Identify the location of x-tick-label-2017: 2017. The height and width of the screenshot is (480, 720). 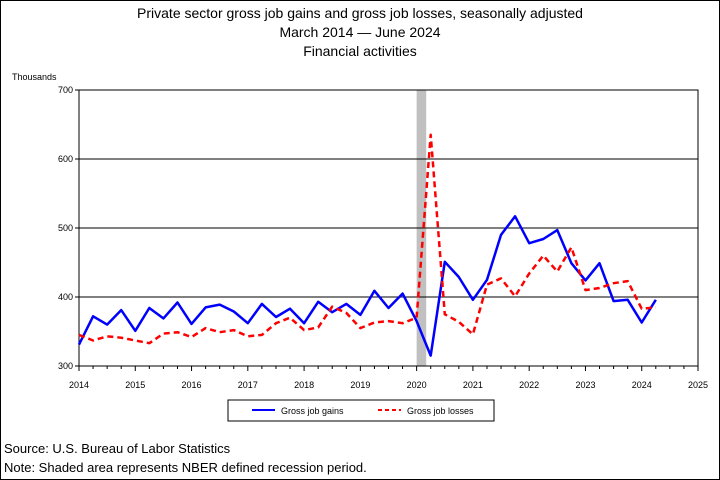
(248, 385).